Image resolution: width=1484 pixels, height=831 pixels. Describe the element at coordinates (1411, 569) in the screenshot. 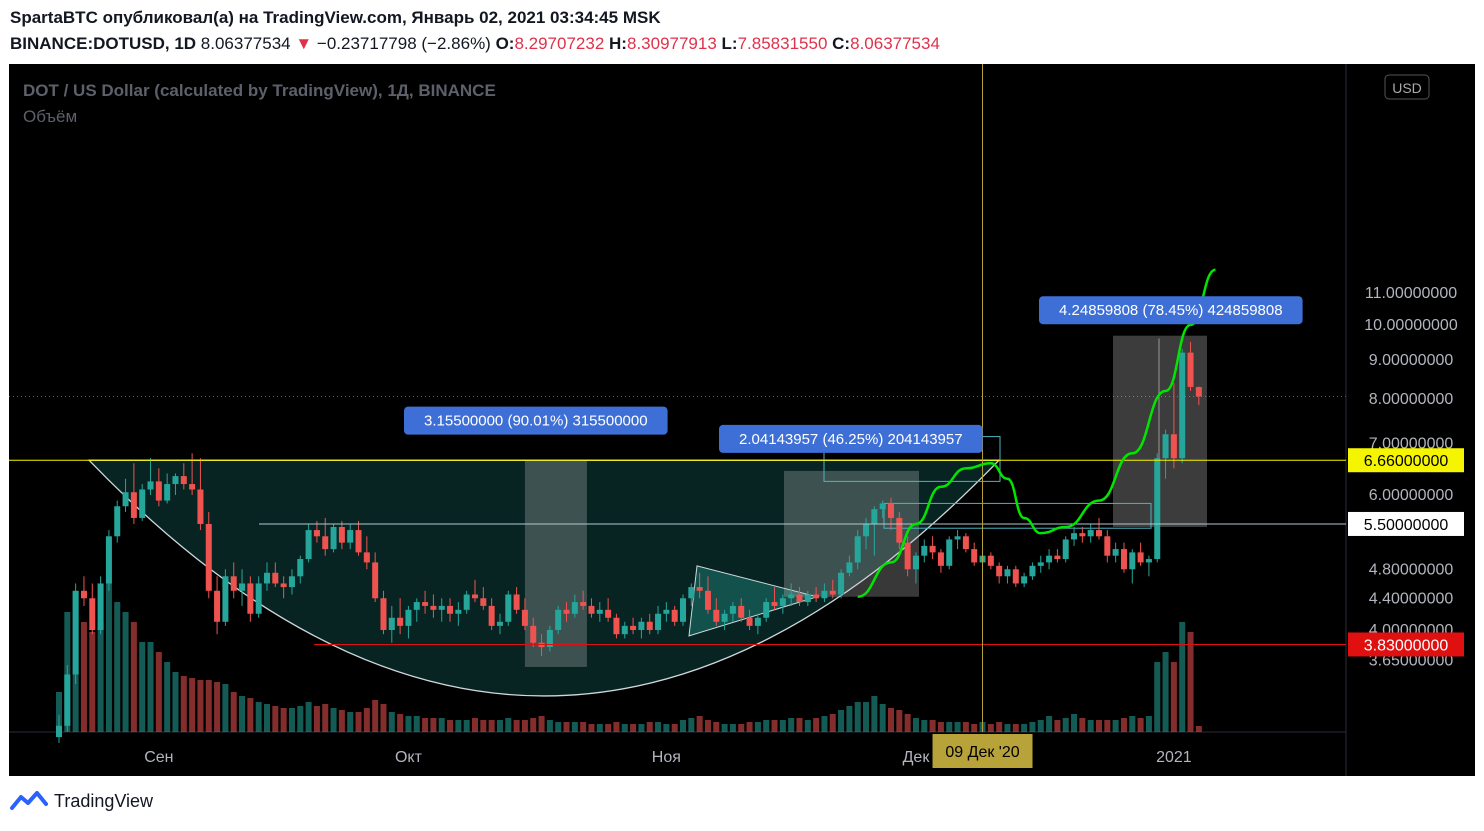

I see `y-tick-label: 4.80000000` at that location.